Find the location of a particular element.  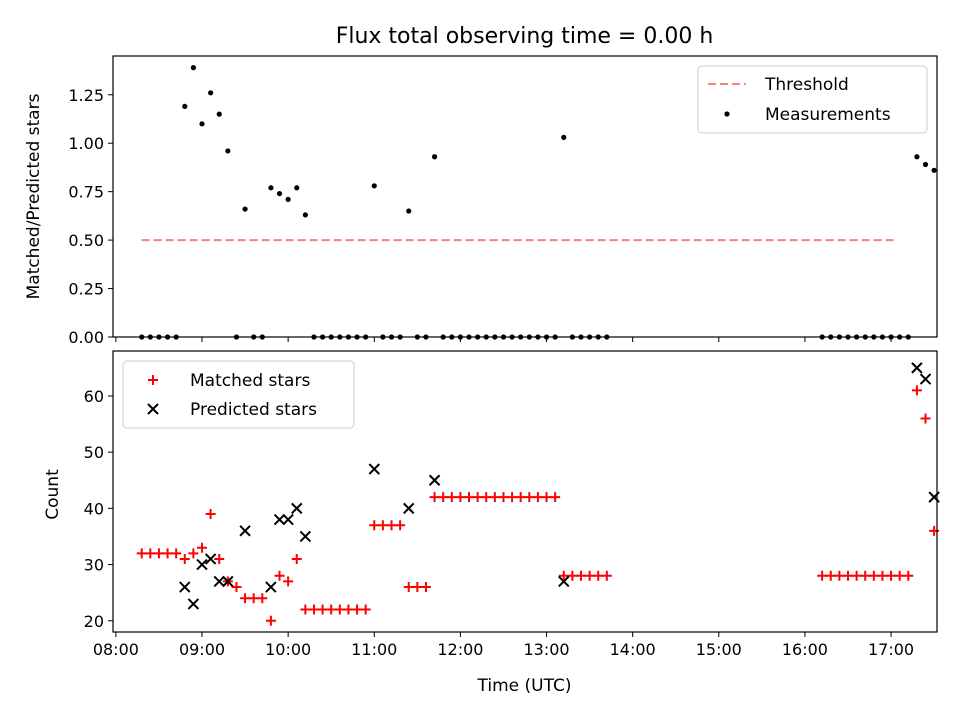

bottom-ytick-label: 30 is located at coordinates (94, 565).